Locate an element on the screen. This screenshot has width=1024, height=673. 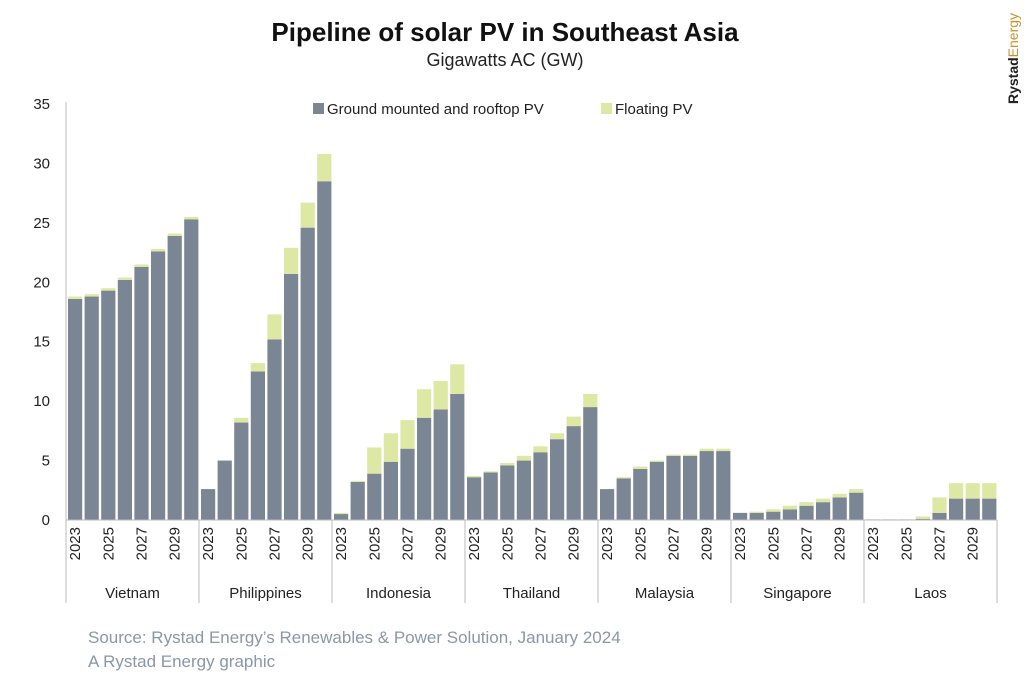
y-axis: 0 5 10 15 20 25 30 35 is located at coordinates (50, 312).